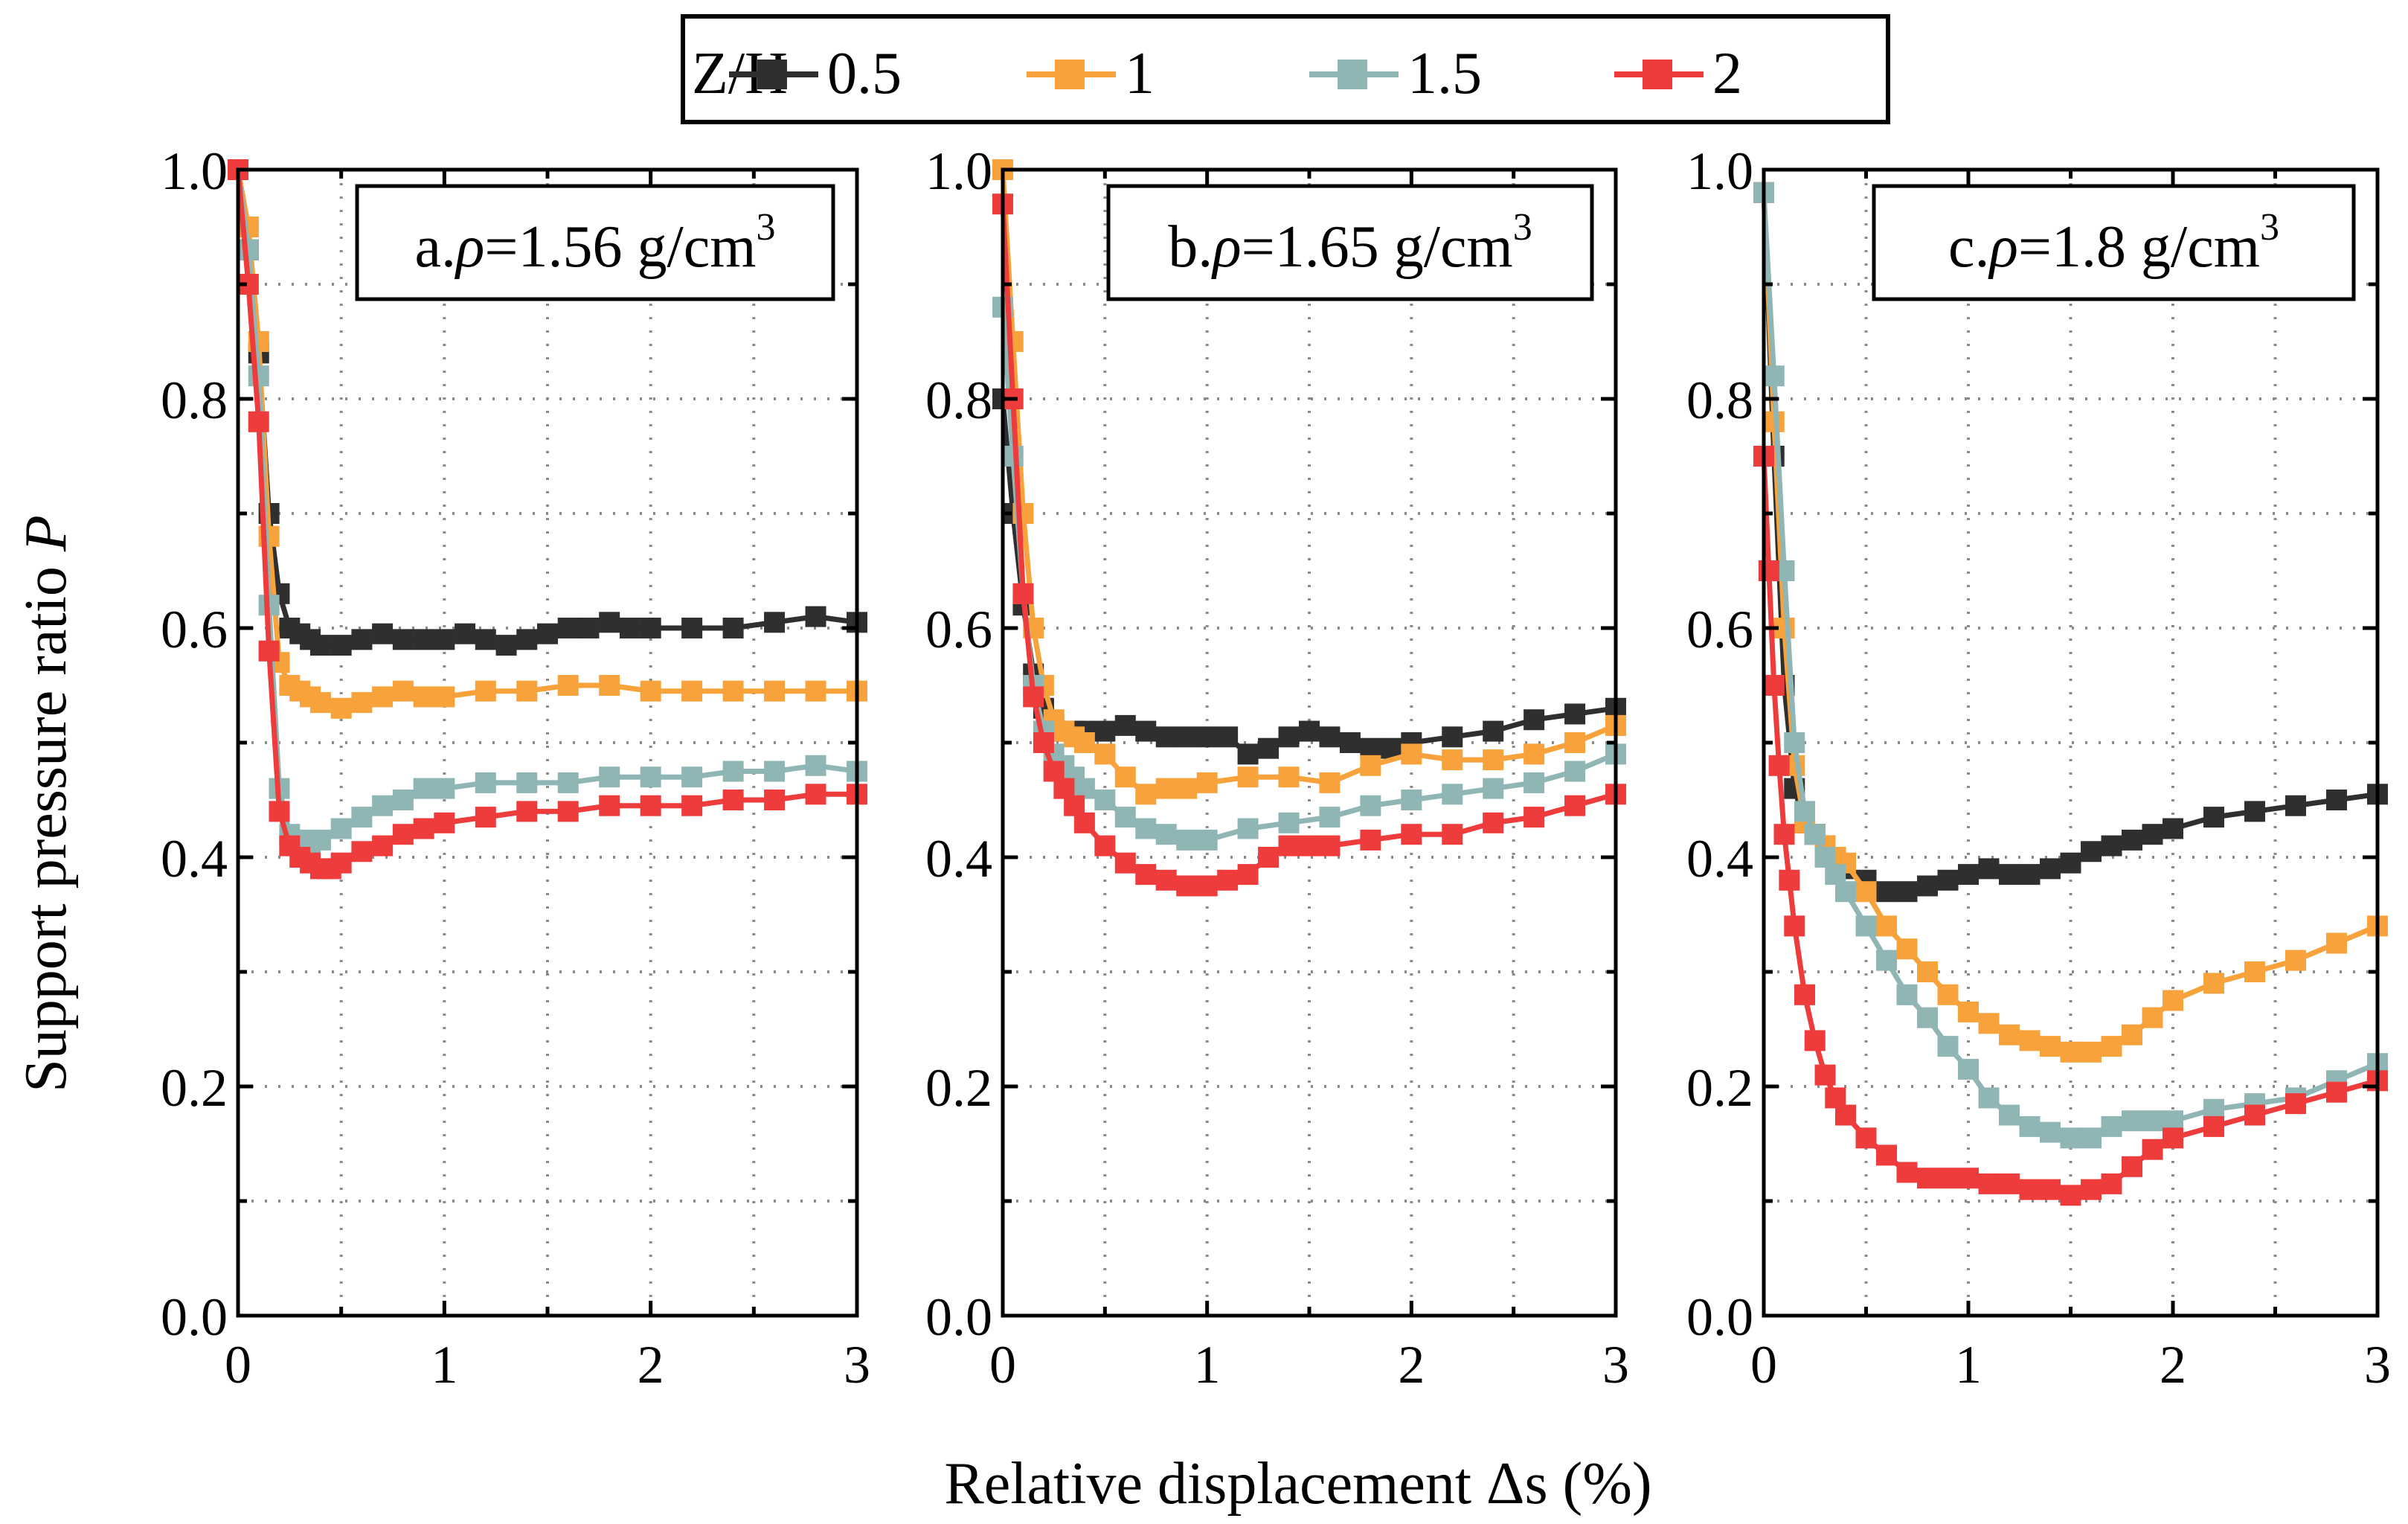 This screenshot has height=1524, width=2408. Describe the element at coordinates (436, 247) in the screenshot. I see `panel-title-prefix: a.` at that location.